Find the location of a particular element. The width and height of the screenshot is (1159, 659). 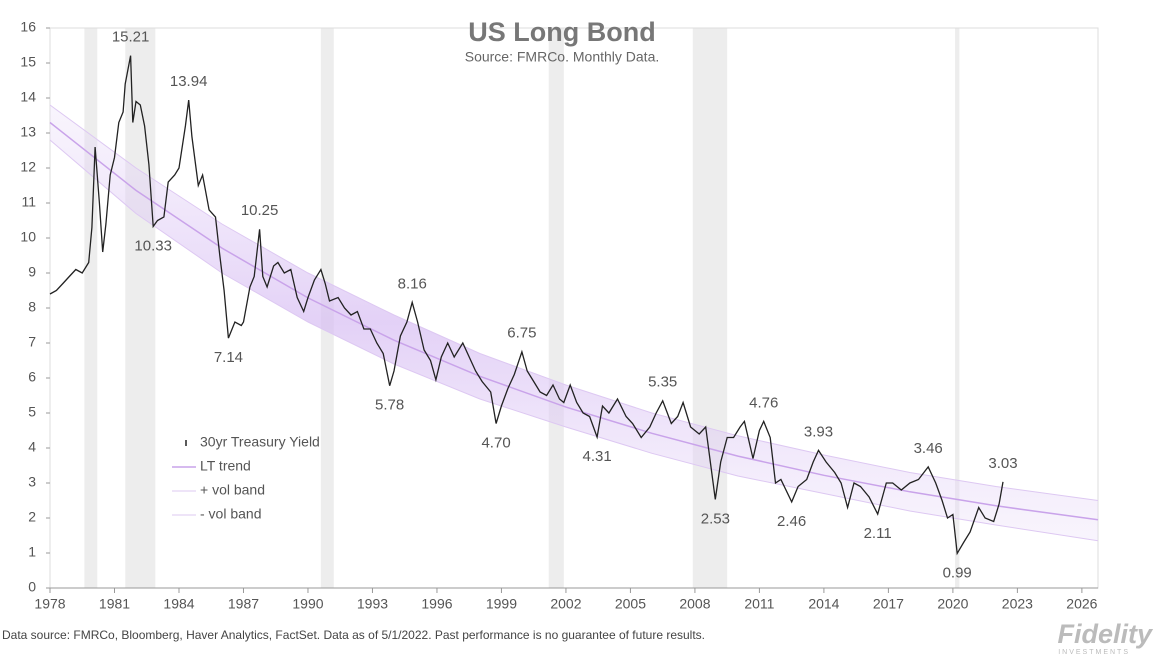

annotation: 2.53 is located at coordinates (715, 518).